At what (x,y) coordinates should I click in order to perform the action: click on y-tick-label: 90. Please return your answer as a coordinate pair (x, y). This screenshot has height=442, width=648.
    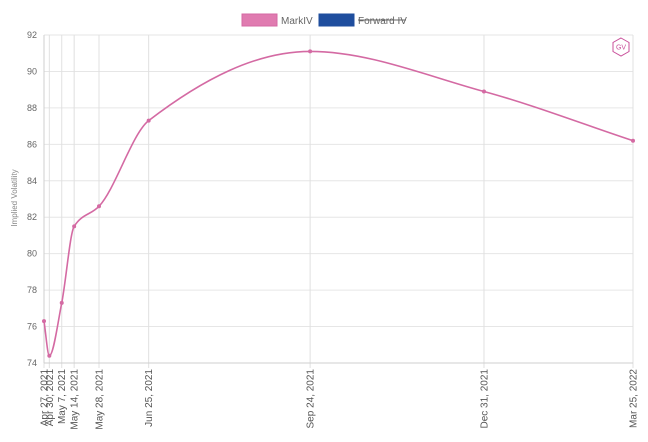
    Looking at the image, I should click on (32, 71).